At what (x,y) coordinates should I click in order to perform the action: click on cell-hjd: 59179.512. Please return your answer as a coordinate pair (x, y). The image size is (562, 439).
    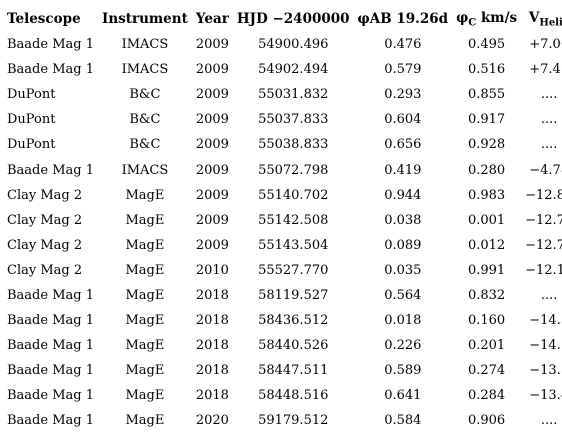
    Looking at the image, I should click on (293, 421).